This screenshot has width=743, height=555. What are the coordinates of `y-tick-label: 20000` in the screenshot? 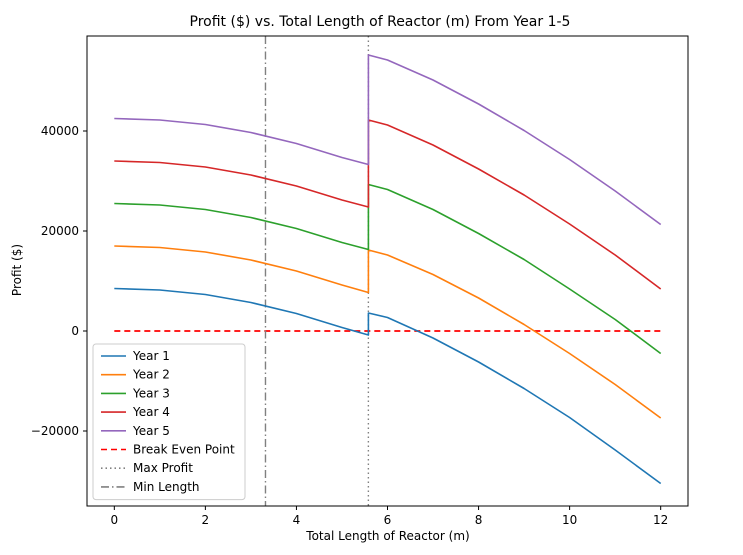 It's located at (60, 231).